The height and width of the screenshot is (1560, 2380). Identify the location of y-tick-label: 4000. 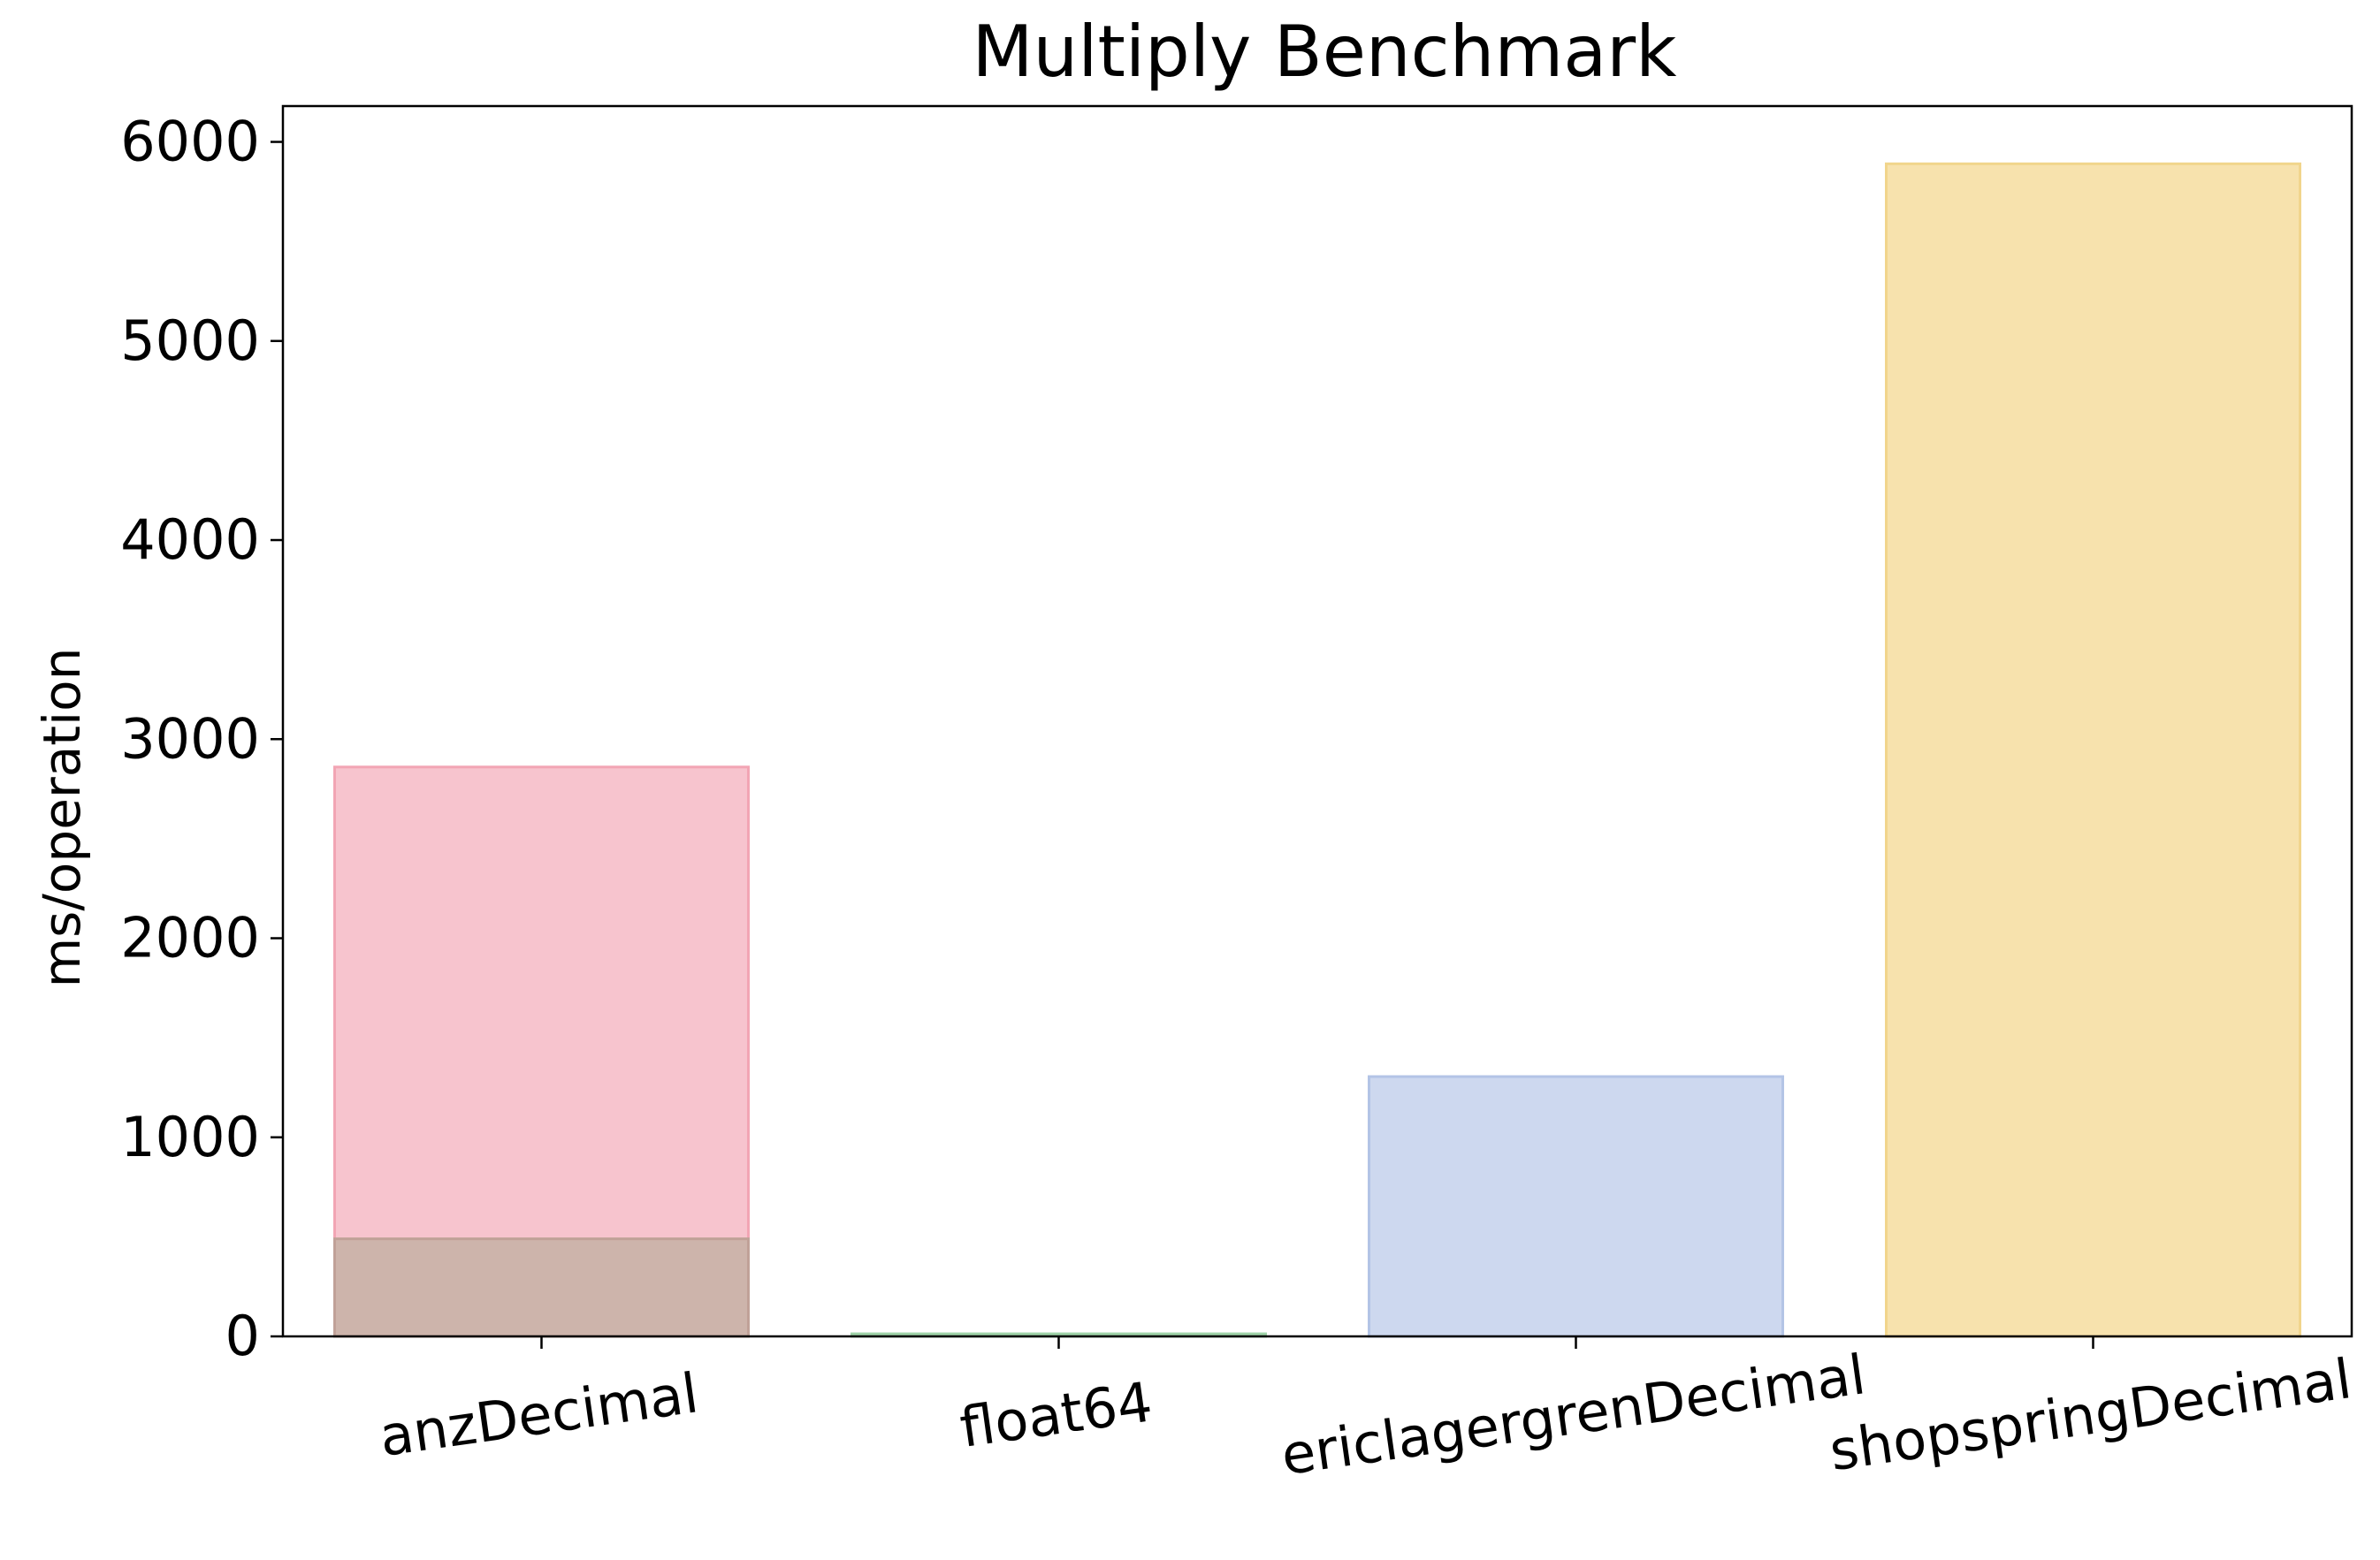
(190, 539).